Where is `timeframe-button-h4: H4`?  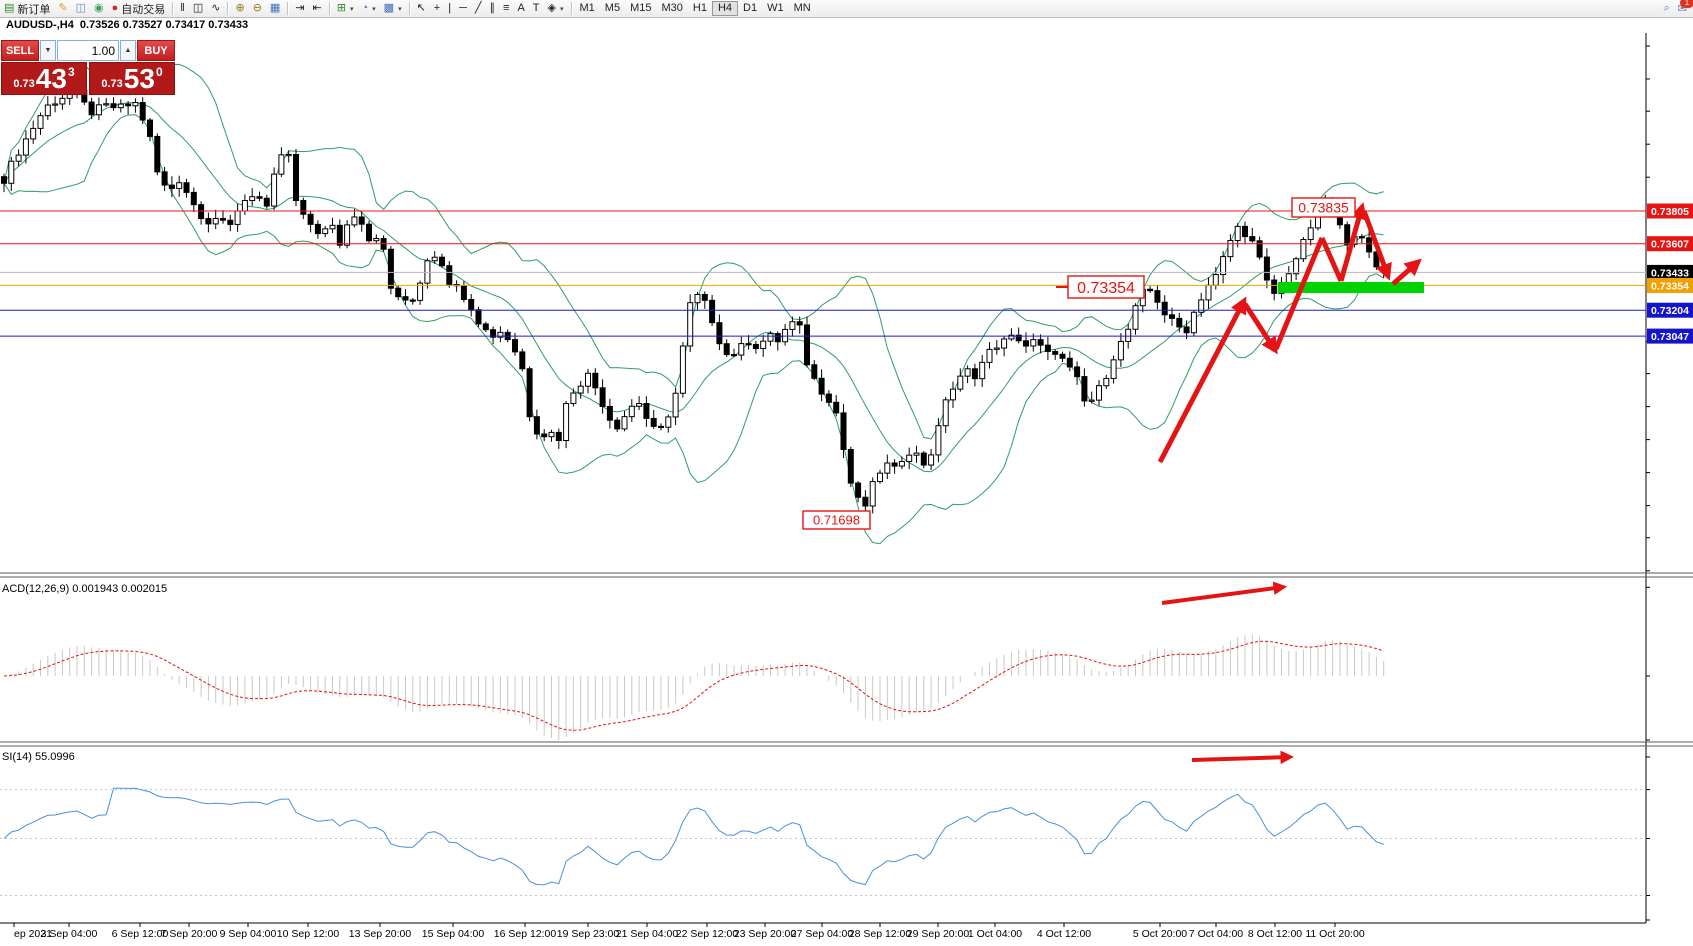 timeframe-button-h4: H4 is located at coordinates (724, 8).